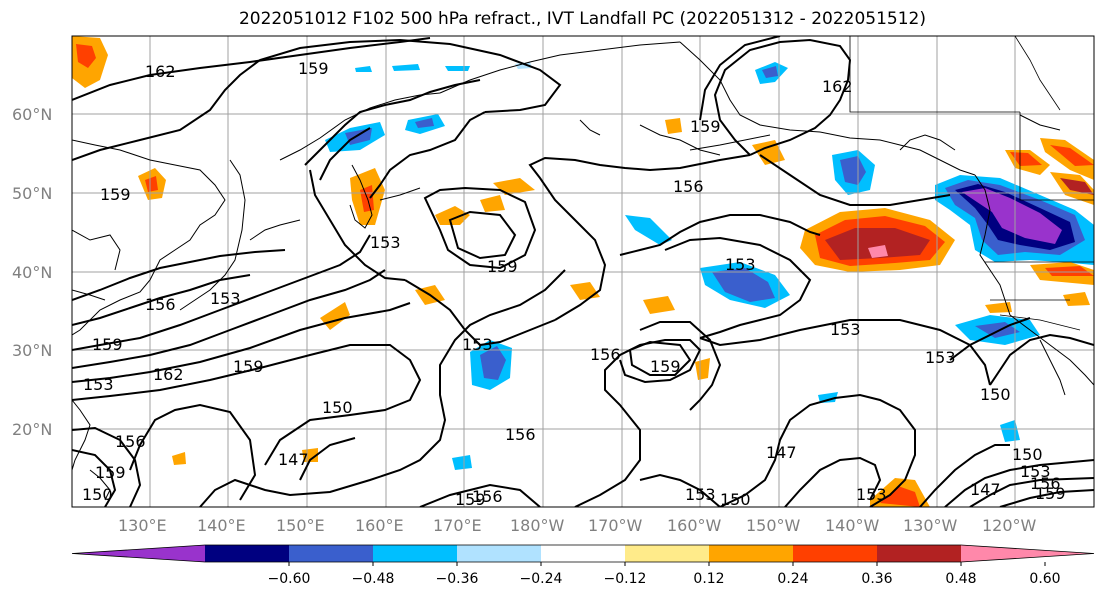 The height and width of the screenshot is (601, 1105). What do you see at coordinates (32, 350) in the screenshot?
I see `lat-label: 30°N` at bounding box center [32, 350].